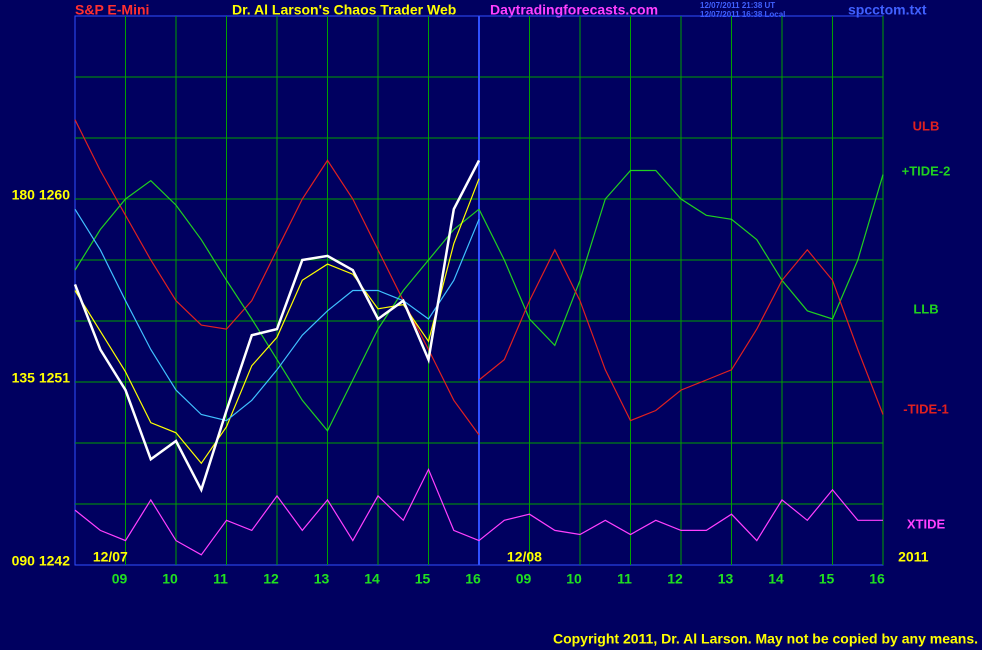  Describe the element at coordinates (524, 557) in the screenshot. I see `date-label: 12/08` at that location.